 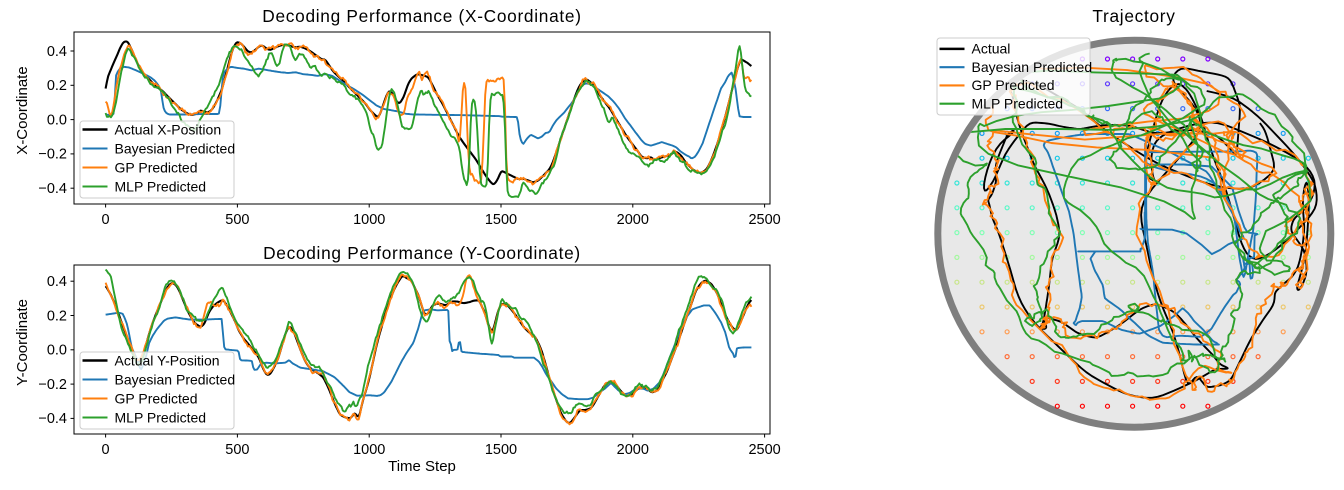 I want to click on svg-text: Actual X-Position, so click(x=168, y=129).